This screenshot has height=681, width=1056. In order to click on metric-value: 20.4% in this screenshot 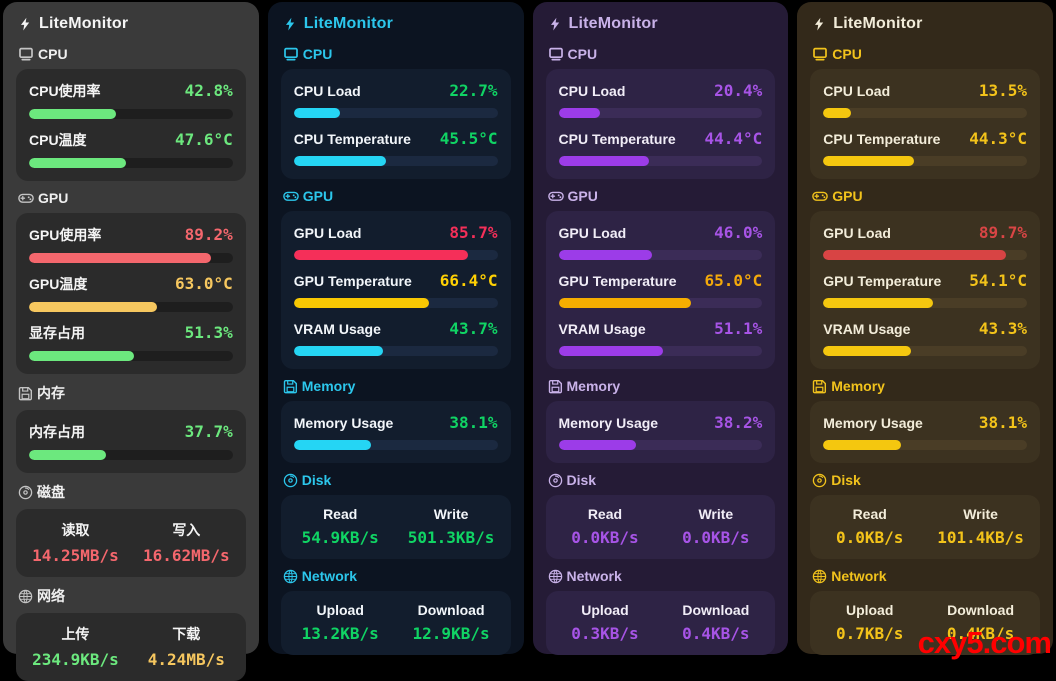, I will do `click(738, 90)`.